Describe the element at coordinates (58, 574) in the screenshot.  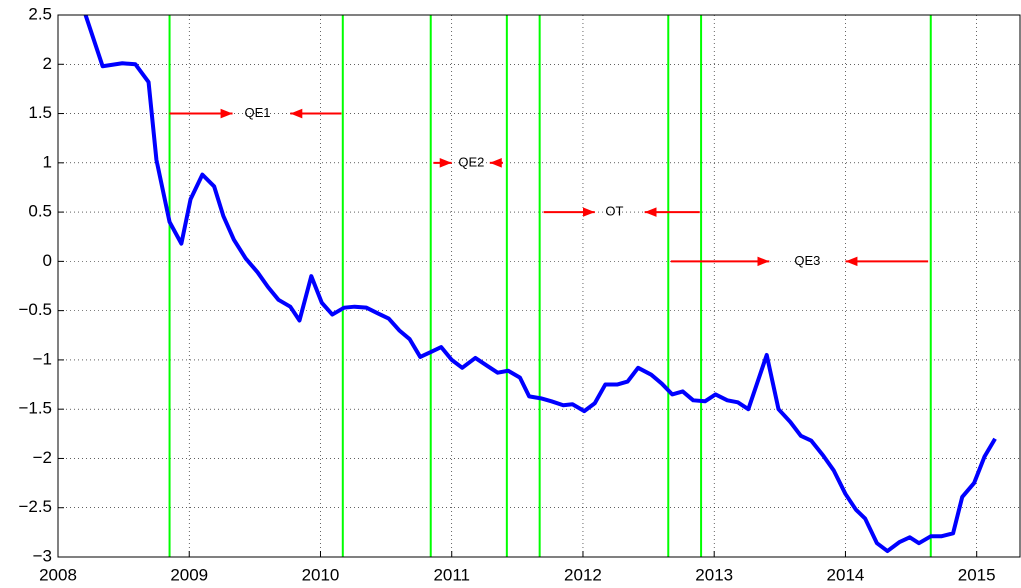
I see `x-tick-label: 2008` at that location.